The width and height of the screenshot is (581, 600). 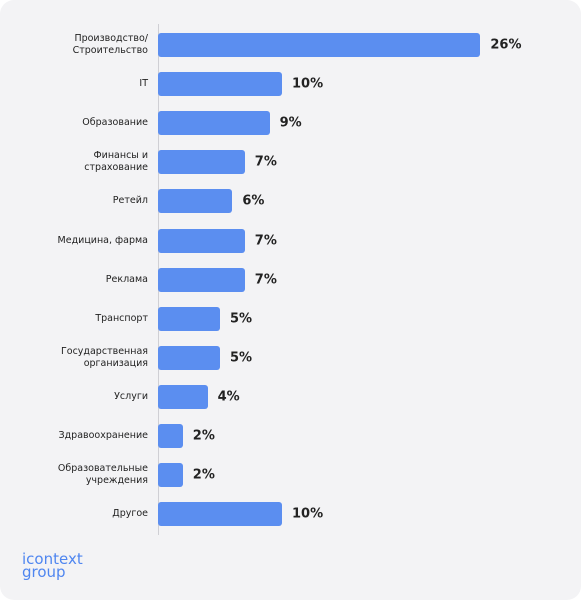 I want to click on category-label: Государственная организация, so click(x=104, y=357).